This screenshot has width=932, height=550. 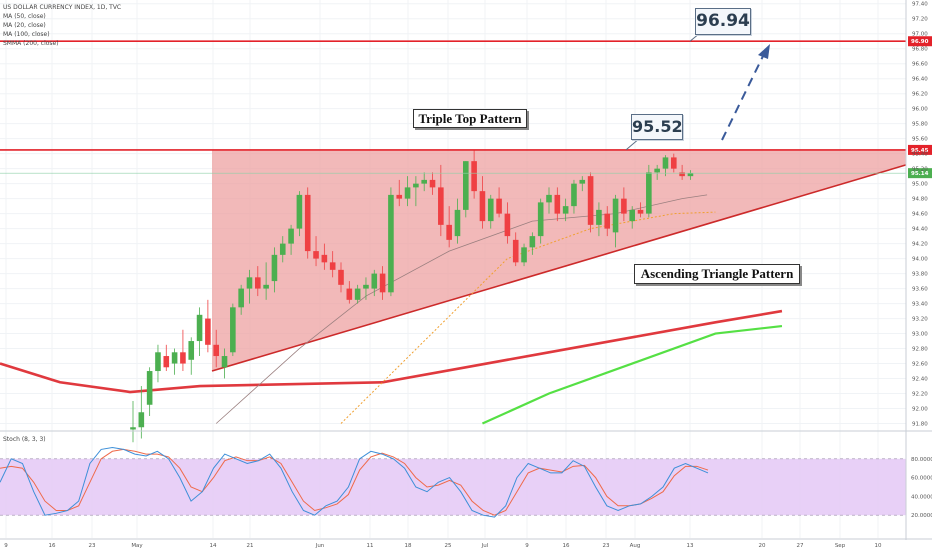 What do you see at coordinates (527, 546) in the screenshot?
I see `x-tick-label: 9` at bounding box center [527, 546].